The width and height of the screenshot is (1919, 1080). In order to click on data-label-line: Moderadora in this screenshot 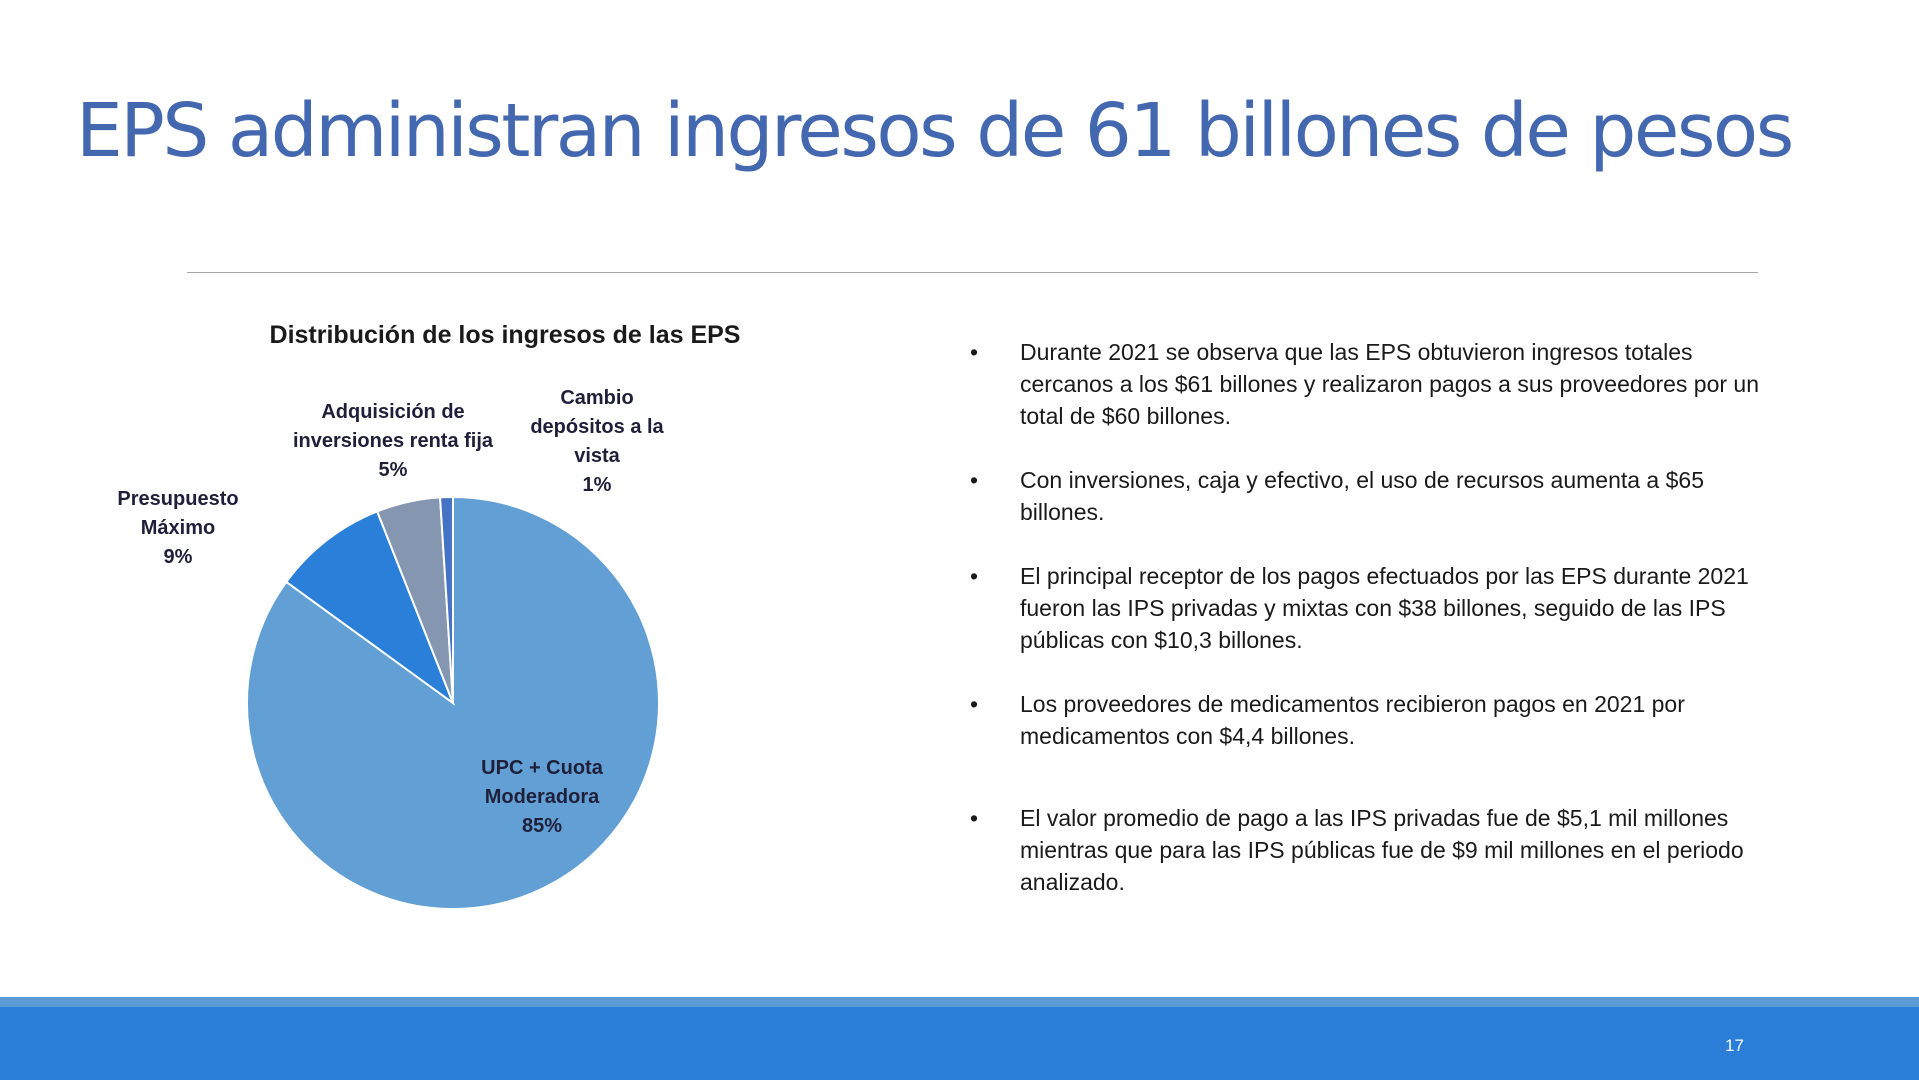, I will do `click(542, 797)`.